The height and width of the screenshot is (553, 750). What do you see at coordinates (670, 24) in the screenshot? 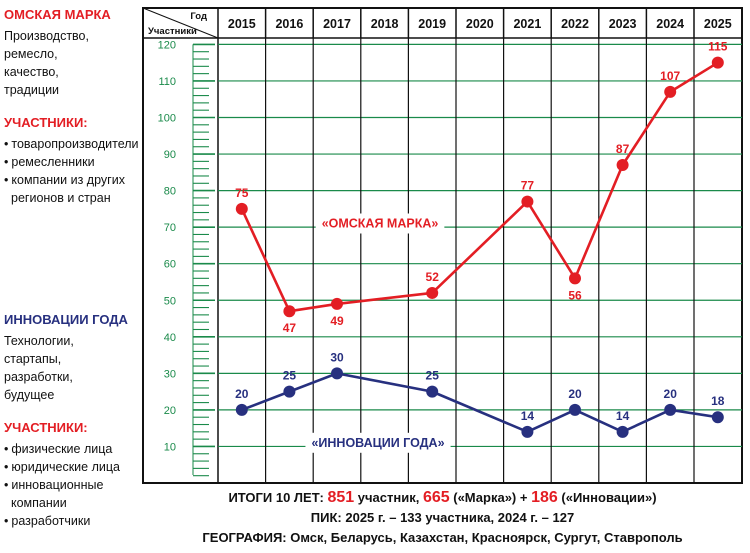
I see `x-tick-label: 2024` at bounding box center [670, 24].